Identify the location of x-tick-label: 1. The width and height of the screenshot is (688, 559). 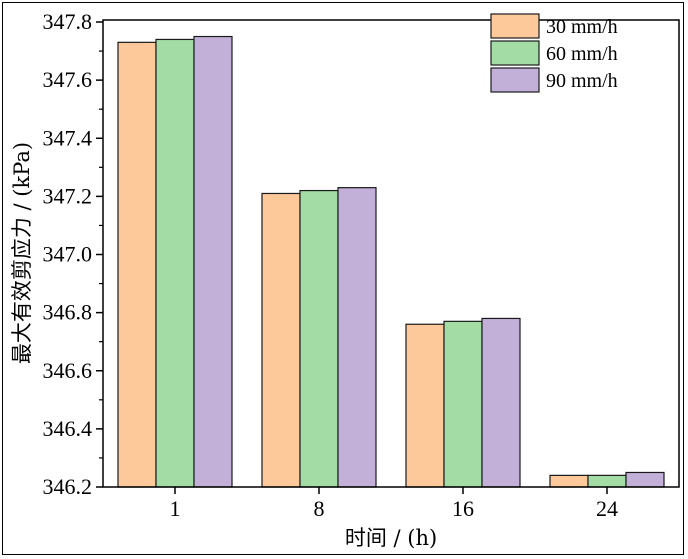
(175, 508).